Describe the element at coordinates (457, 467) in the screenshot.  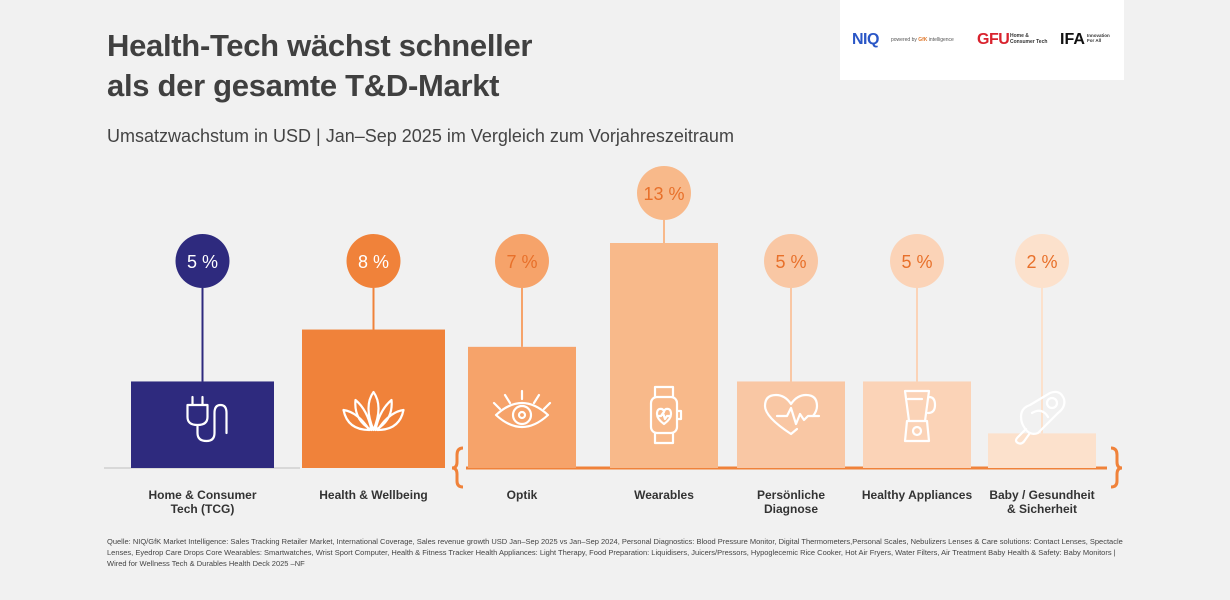
I see `left-brace` at that location.